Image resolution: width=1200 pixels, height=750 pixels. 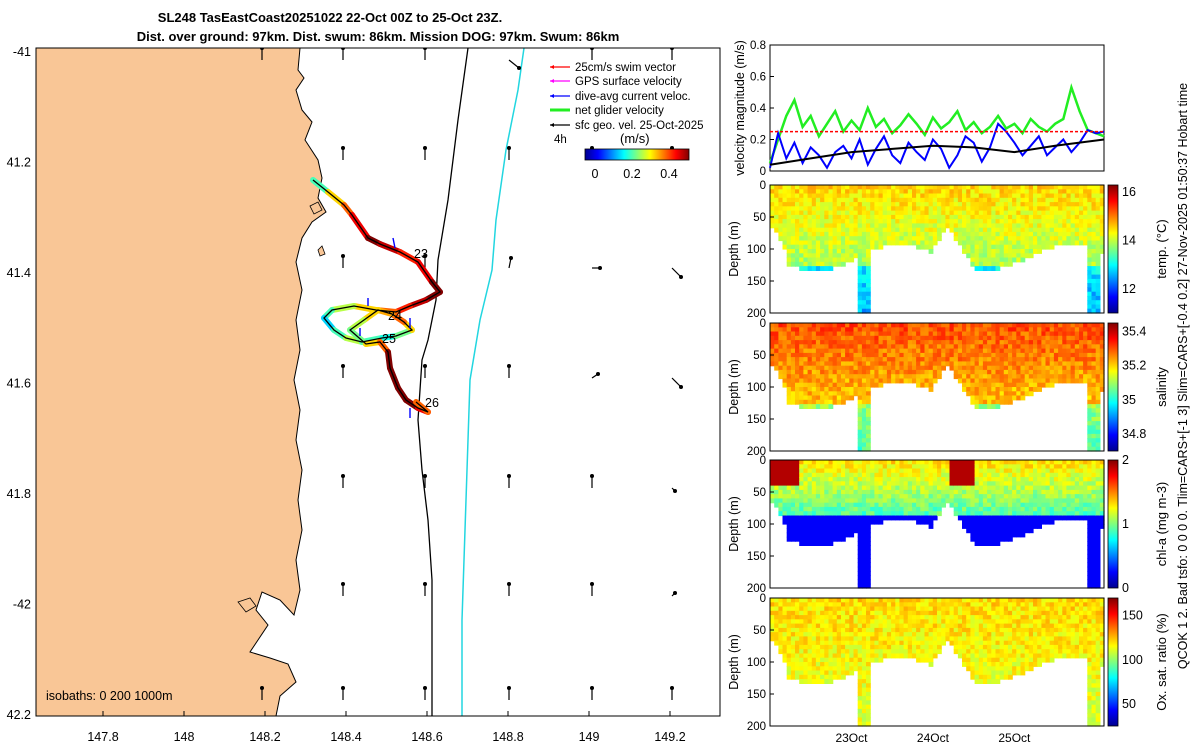 I want to click on colorbar-tick: 0, so click(x=1125, y=588).